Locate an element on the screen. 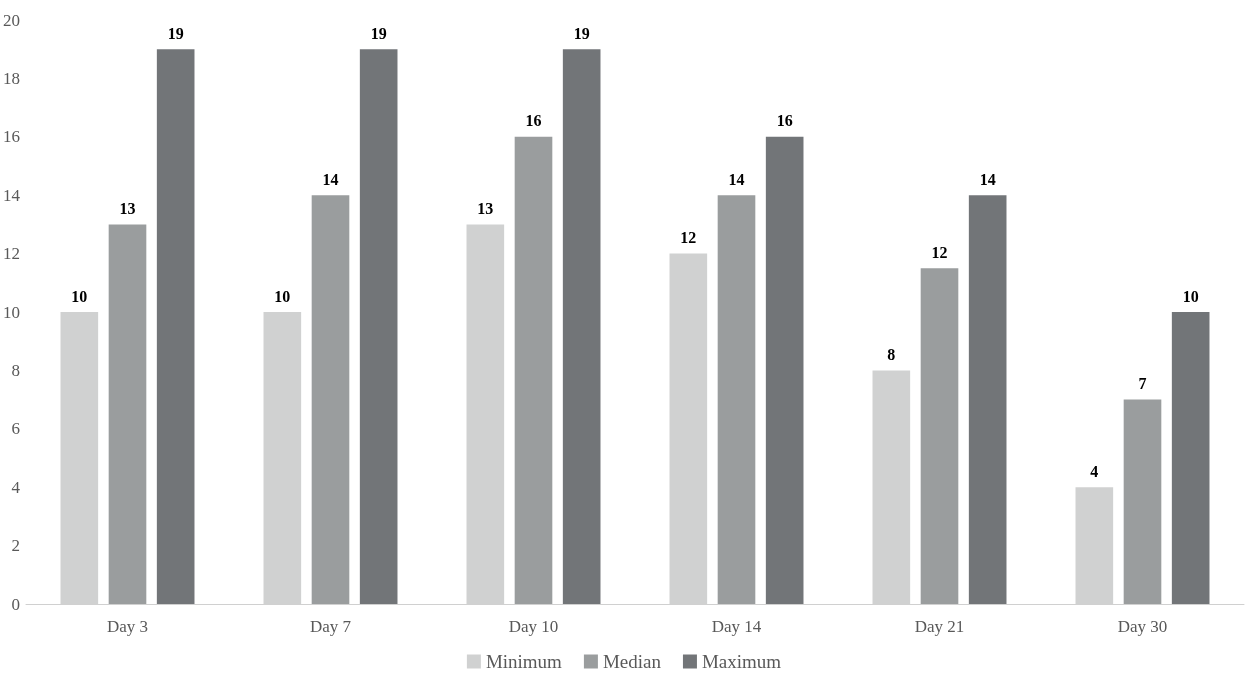 The width and height of the screenshot is (1248, 678). x-tick-label: Day 30 is located at coordinates (1142, 626).